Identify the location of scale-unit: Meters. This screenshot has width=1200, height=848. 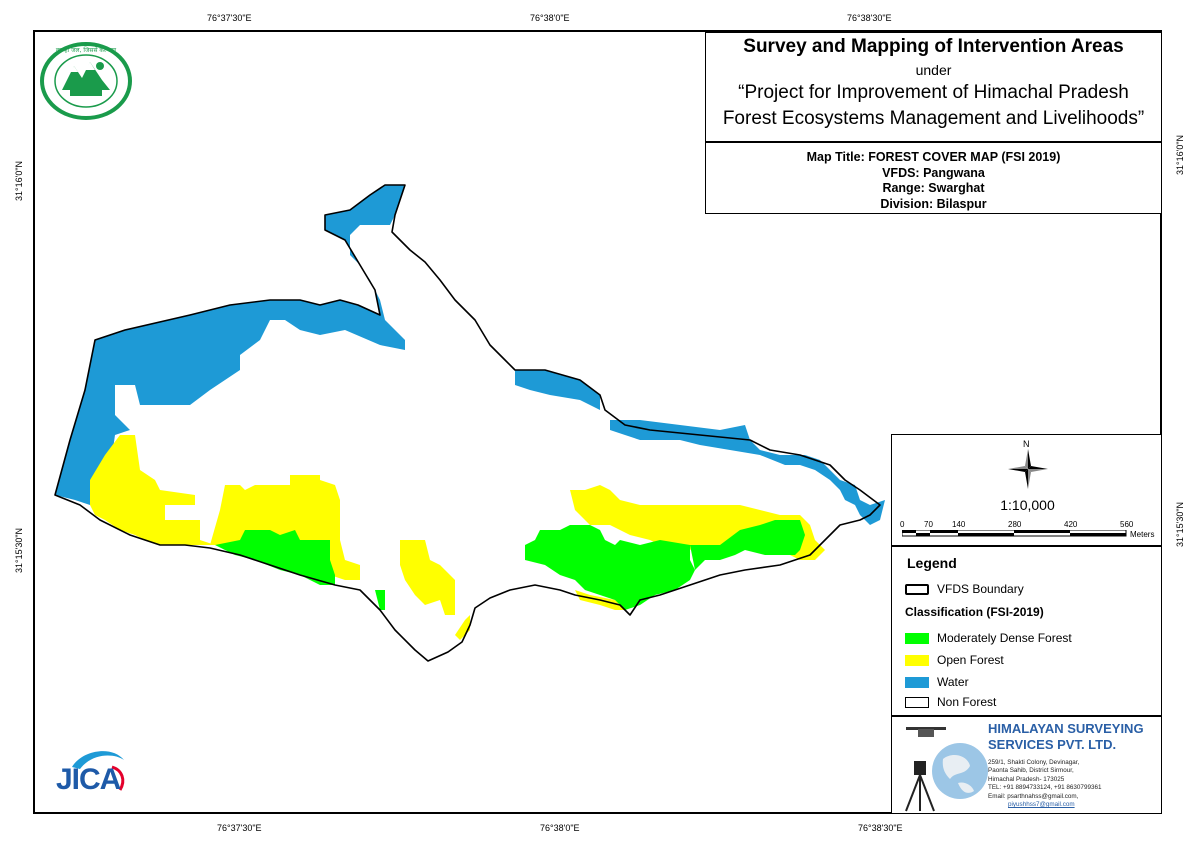
(1142, 534).